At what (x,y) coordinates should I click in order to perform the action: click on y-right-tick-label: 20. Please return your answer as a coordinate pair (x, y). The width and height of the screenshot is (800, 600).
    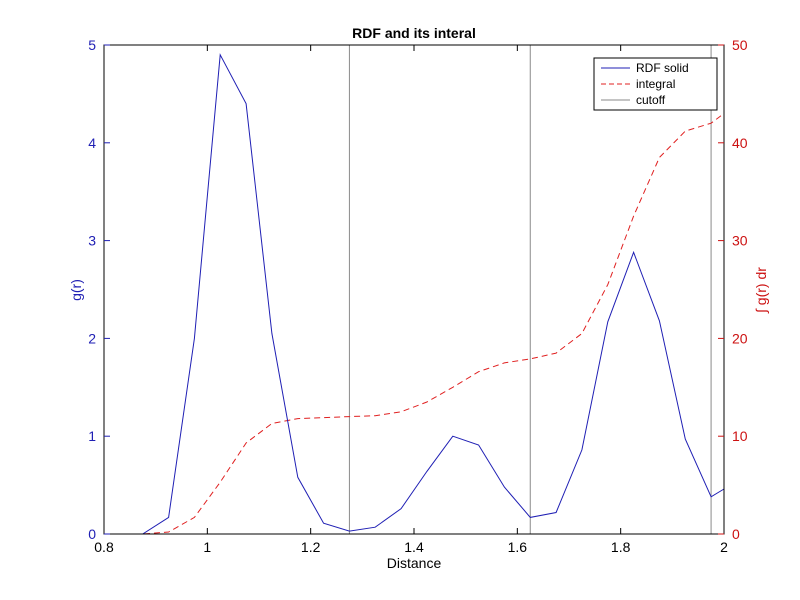
    Looking at the image, I should click on (740, 338).